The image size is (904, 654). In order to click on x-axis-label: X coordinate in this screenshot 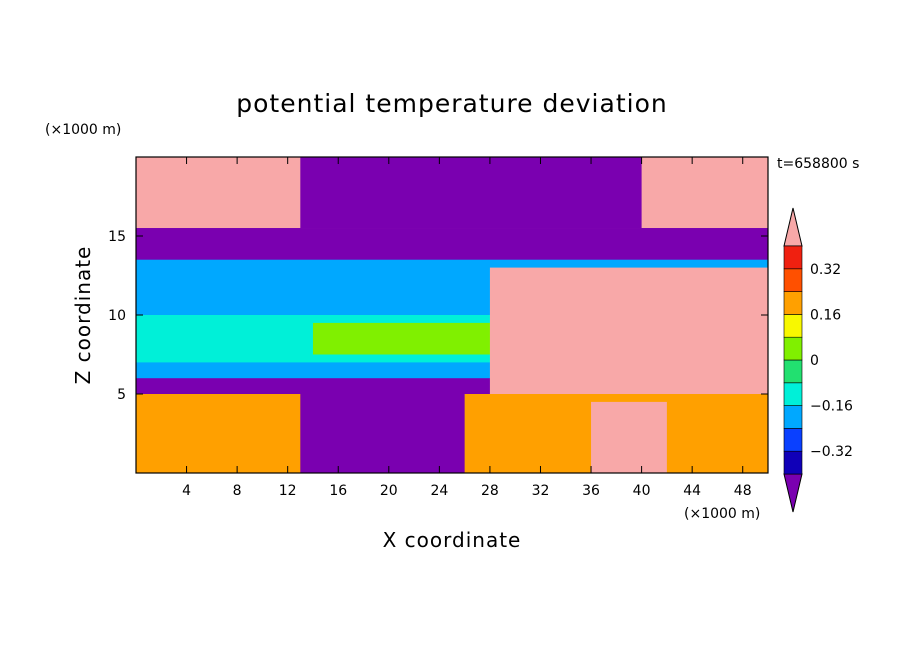, I will do `click(452, 540)`.